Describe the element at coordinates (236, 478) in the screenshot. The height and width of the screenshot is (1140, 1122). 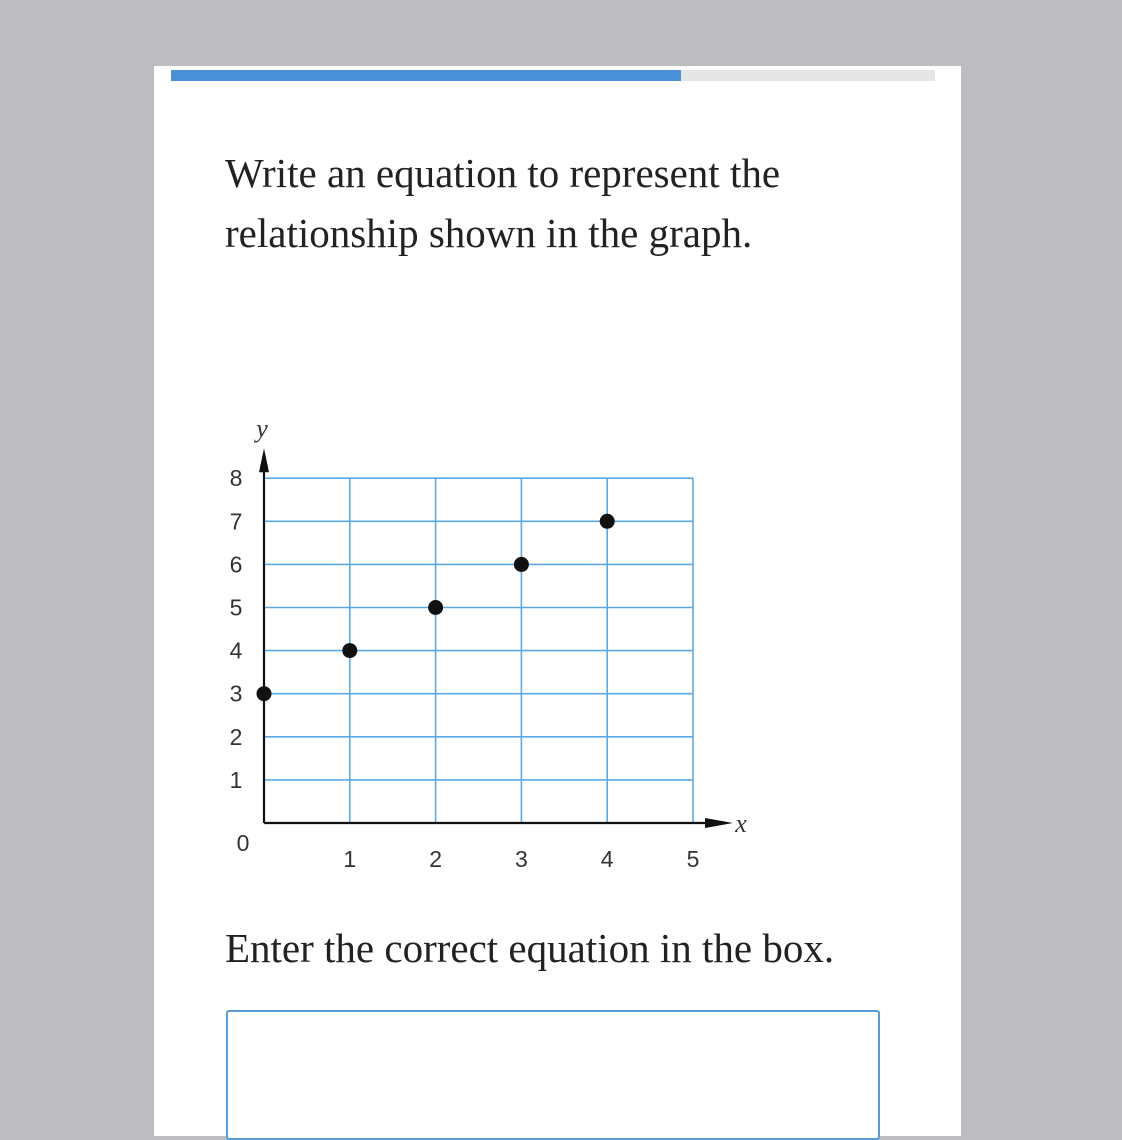
I see `y-tick-label: 8` at that location.